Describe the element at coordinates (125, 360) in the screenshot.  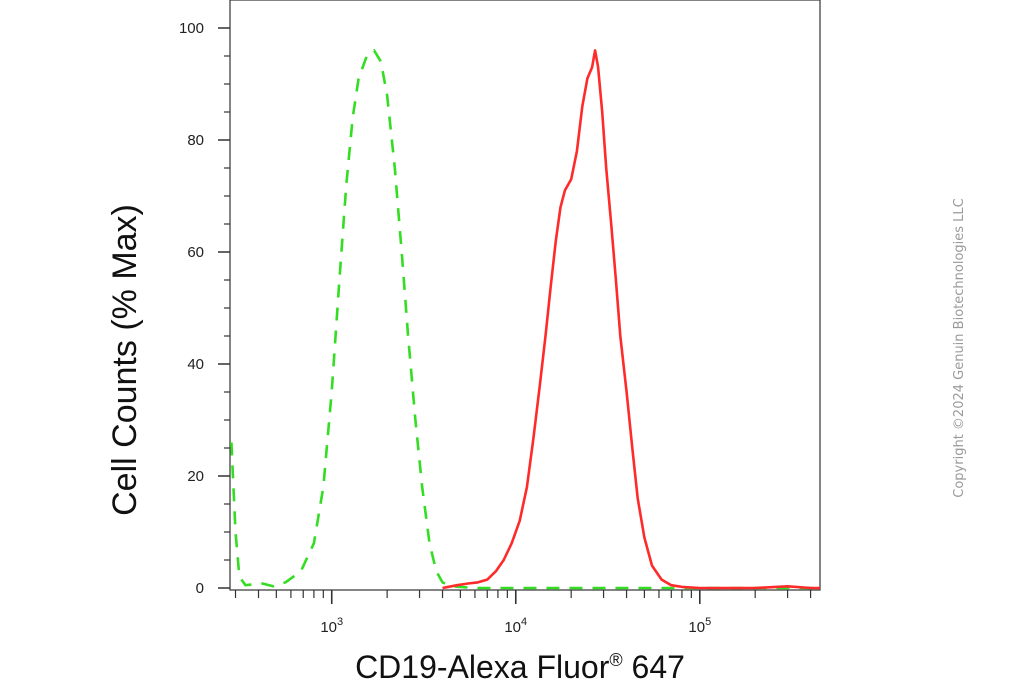
I see `y-axis-title: Cell Counts (% Max)` at that location.